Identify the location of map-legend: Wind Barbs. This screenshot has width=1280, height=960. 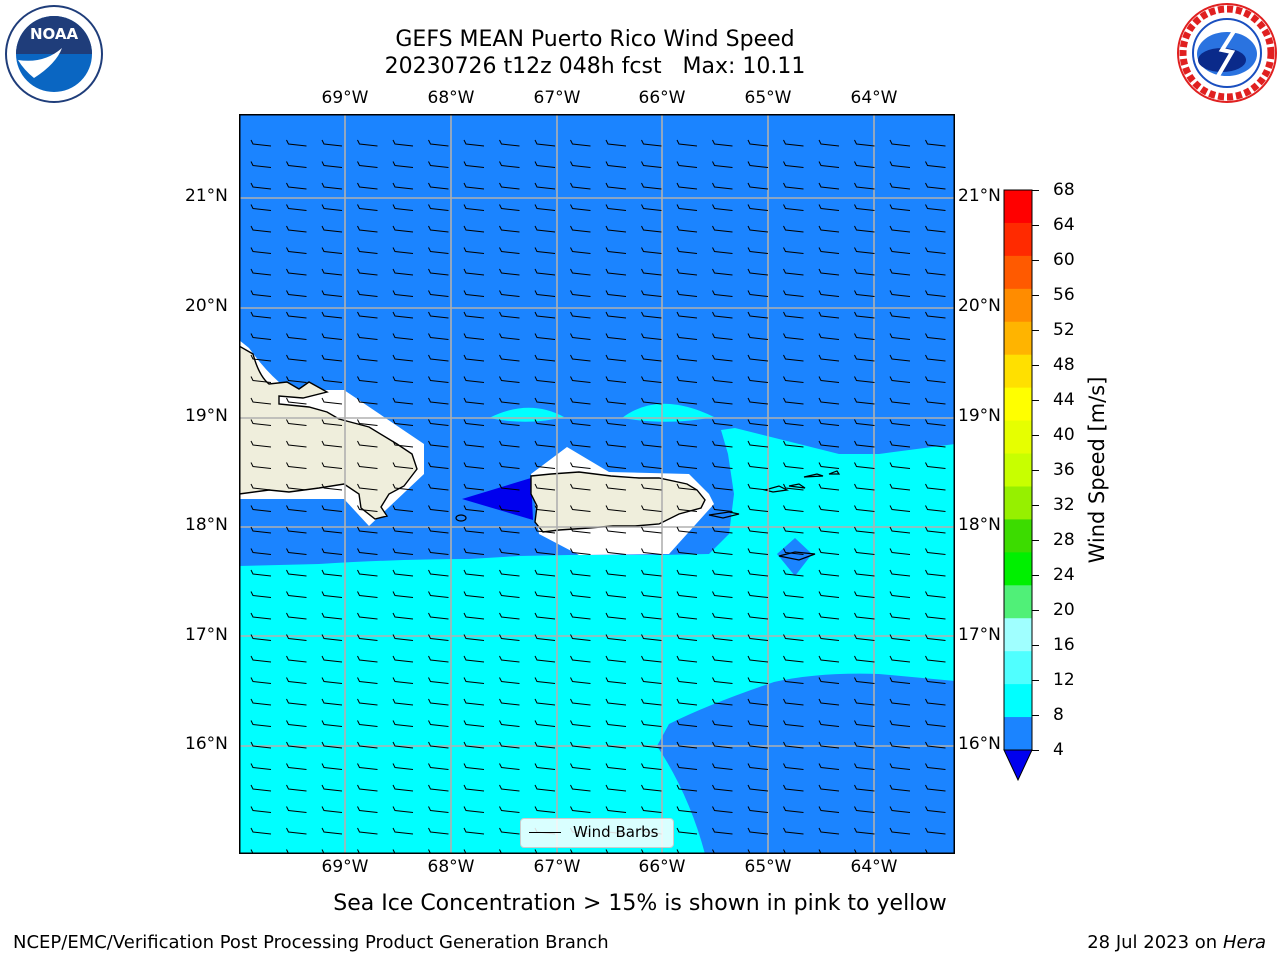
(597, 833).